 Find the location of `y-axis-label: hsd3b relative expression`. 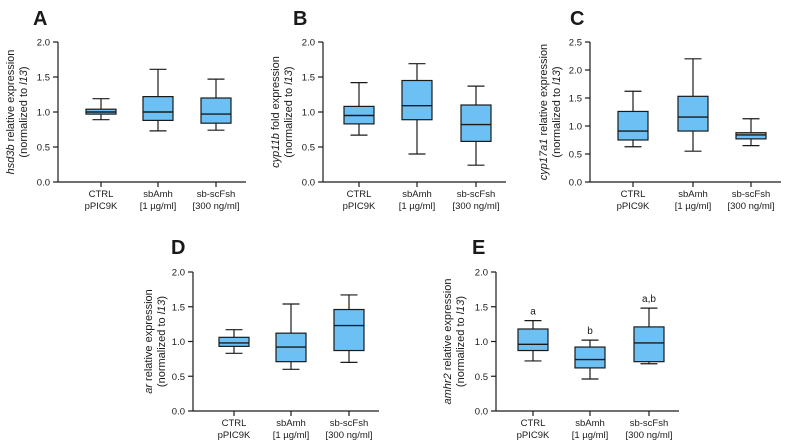

y-axis-label: hsd3b relative expression is located at coordinates (11, 112).